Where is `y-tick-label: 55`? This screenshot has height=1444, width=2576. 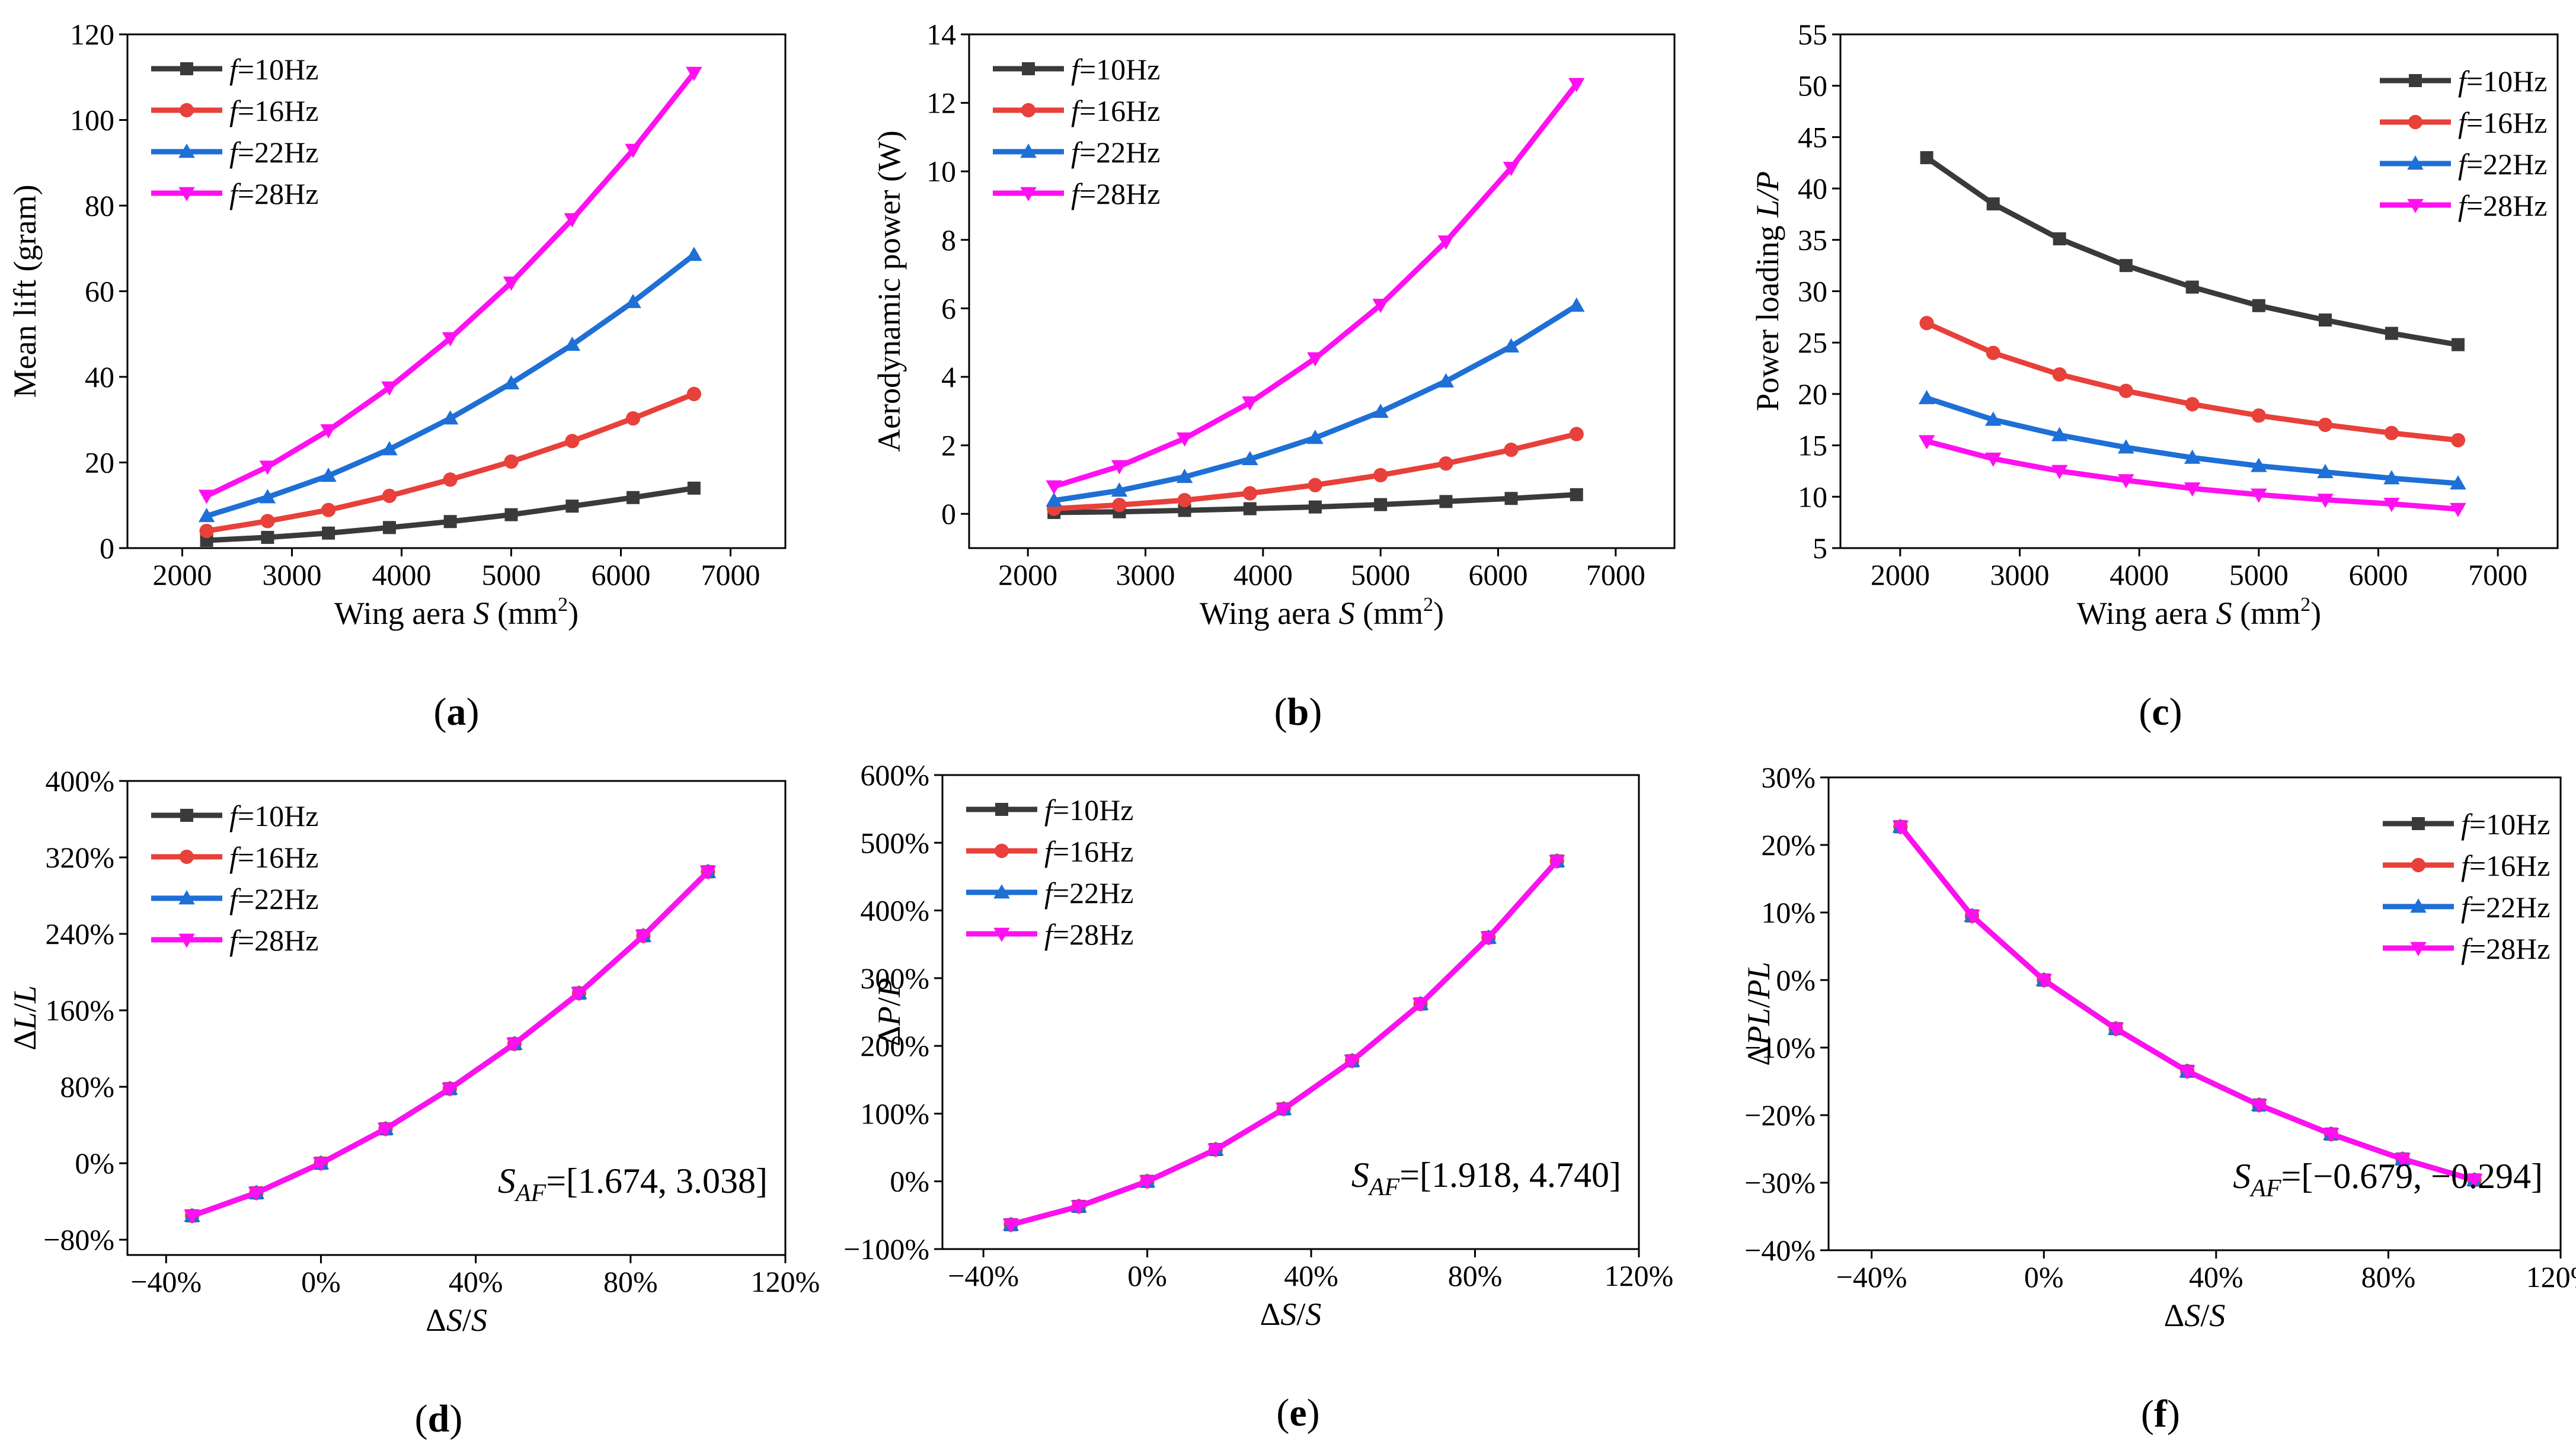
y-tick-label: 55 is located at coordinates (1812, 34).